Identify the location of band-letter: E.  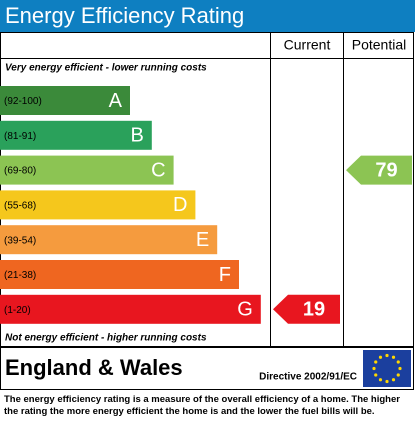
(202, 240).